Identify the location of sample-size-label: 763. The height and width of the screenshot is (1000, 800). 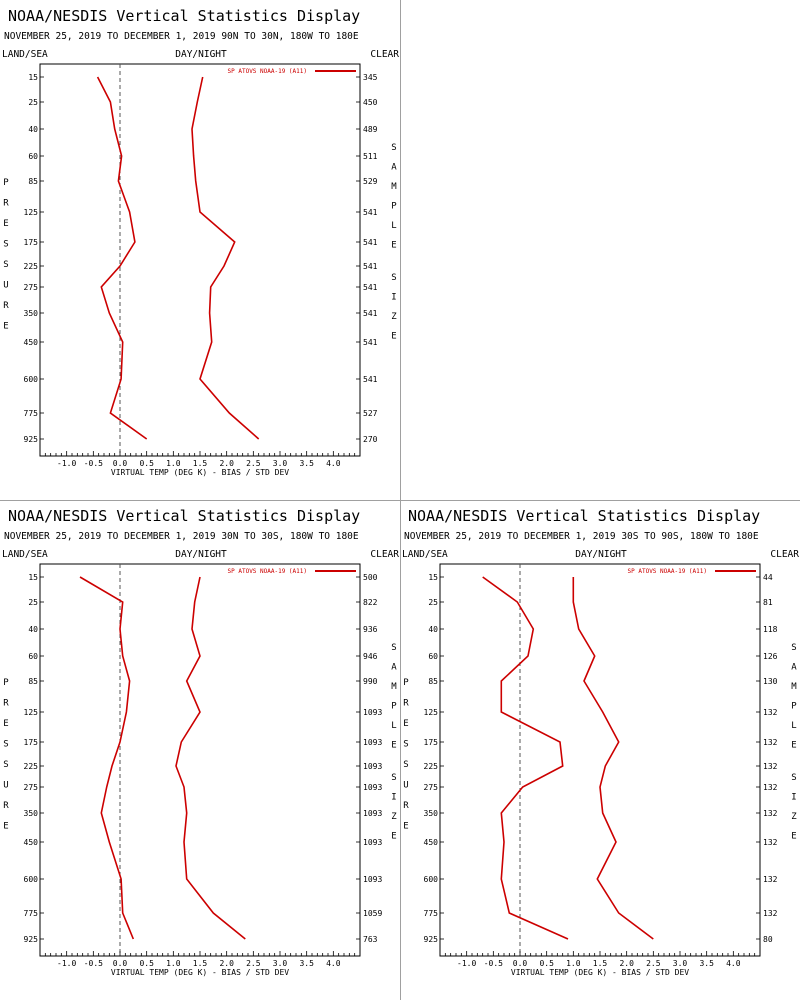
(370, 939).